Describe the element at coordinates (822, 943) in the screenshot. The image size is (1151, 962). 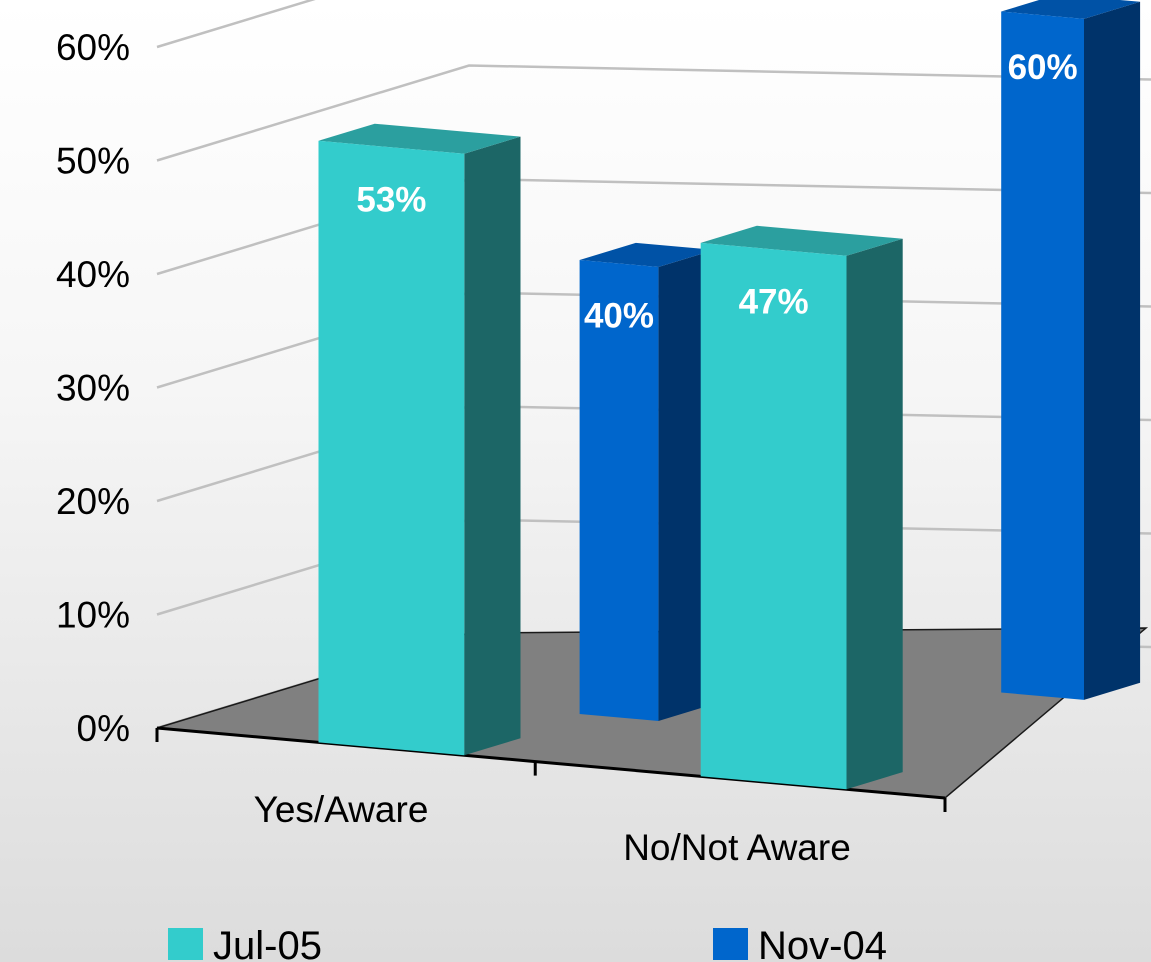
I see `legend-label-1: Nov-04` at that location.